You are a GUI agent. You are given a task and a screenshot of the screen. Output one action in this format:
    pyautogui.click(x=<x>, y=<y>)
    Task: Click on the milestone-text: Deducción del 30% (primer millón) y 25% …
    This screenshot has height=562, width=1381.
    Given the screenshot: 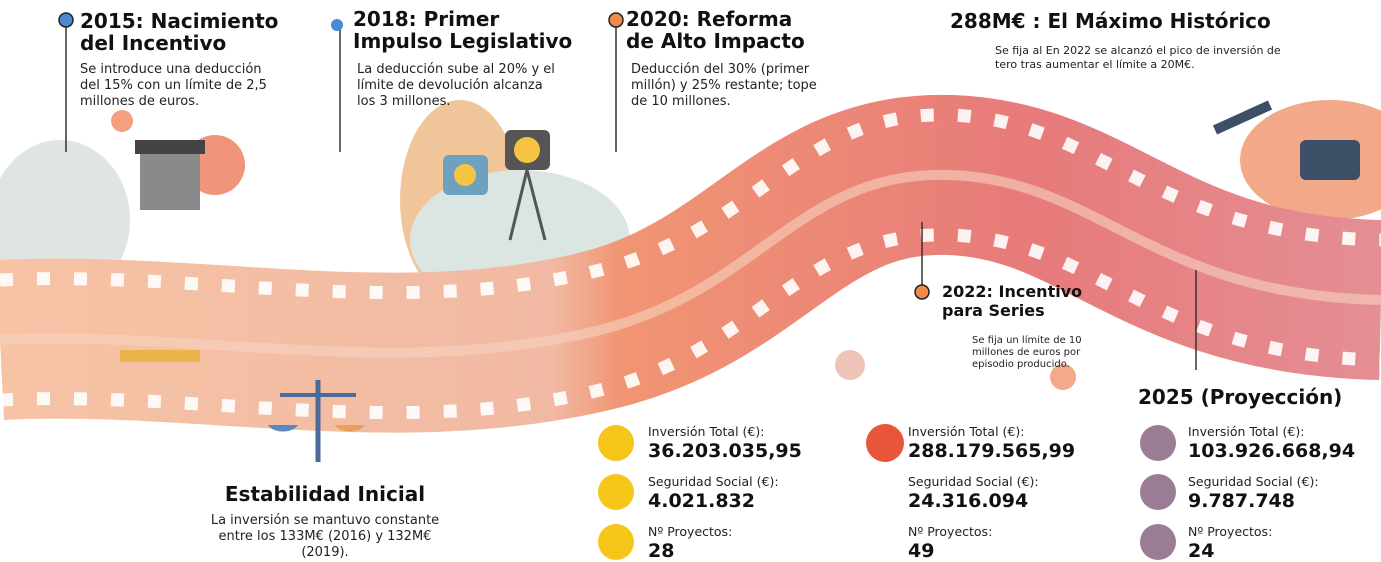 What is the action you would take?
    pyautogui.click(x=724, y=85)
    